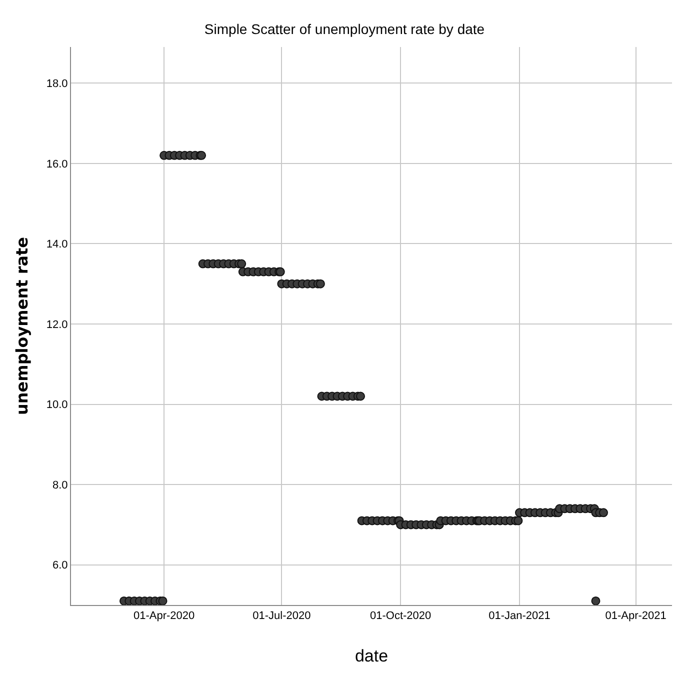  What do you see at coordinates (60, 566) in the screenshot?
I see `y-tick-label: 6.0` at bounding box center [60, 566].